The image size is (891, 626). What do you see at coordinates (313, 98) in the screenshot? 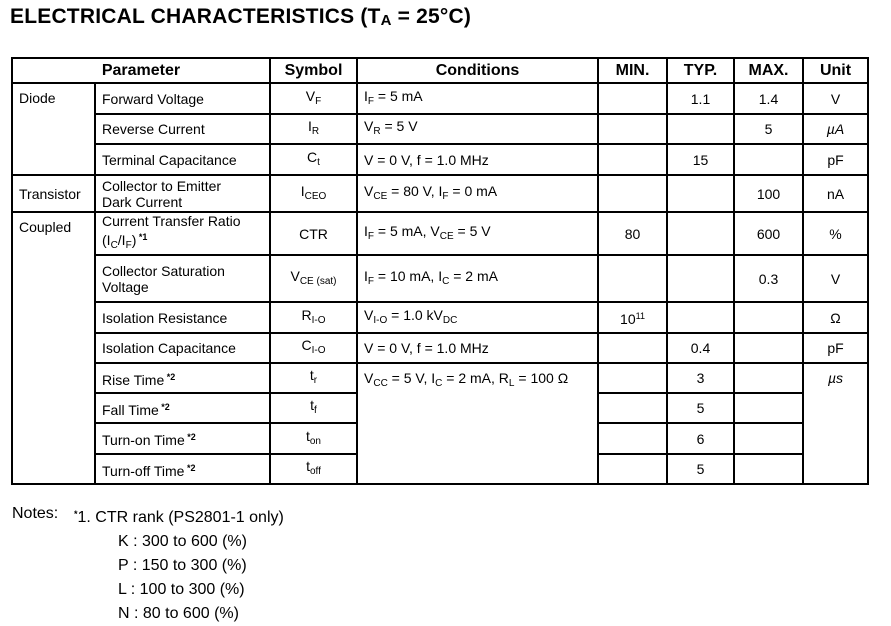
I see `symbol-cell: VF` at bounding box center [313, 98].